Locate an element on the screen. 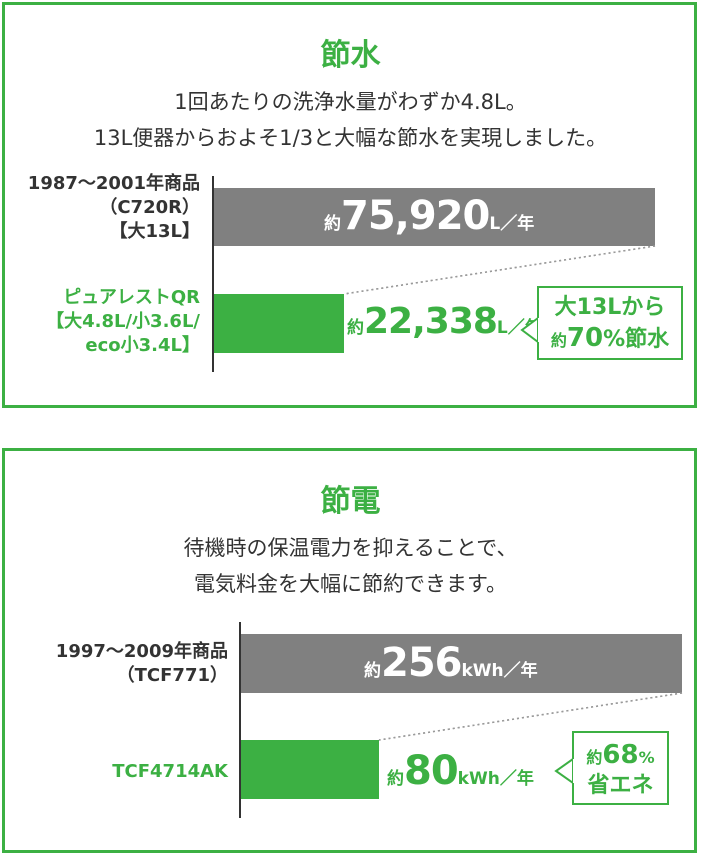 Image resolution: width=701 pixels, height=855 pixels. power-badge-number: 68 is located at coordinates (620, 755).